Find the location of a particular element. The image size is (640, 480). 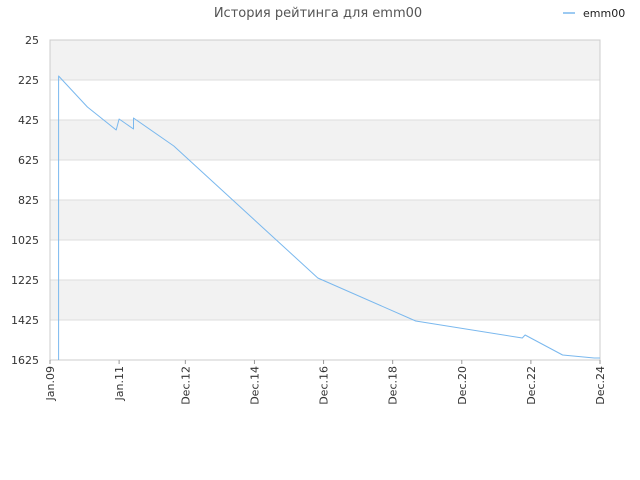

x-tick-label: Dec.16 is located at coordinates (324, 385).